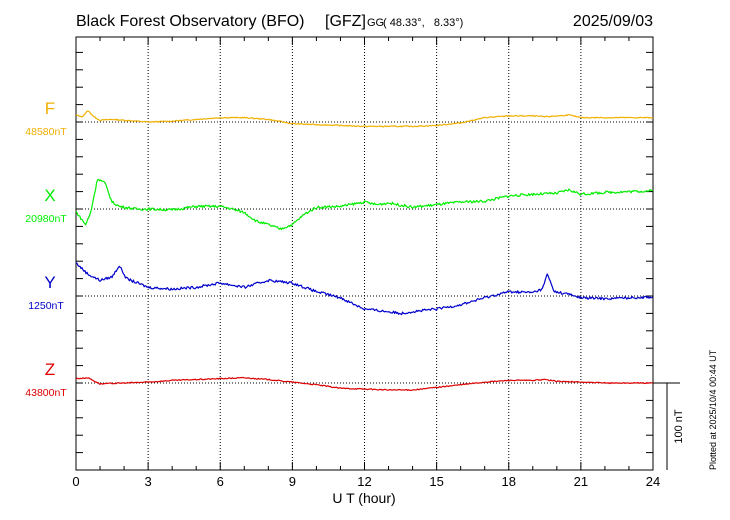 The image size is (730, 520). I want to click on series-name-x: X, so click(49, 195).